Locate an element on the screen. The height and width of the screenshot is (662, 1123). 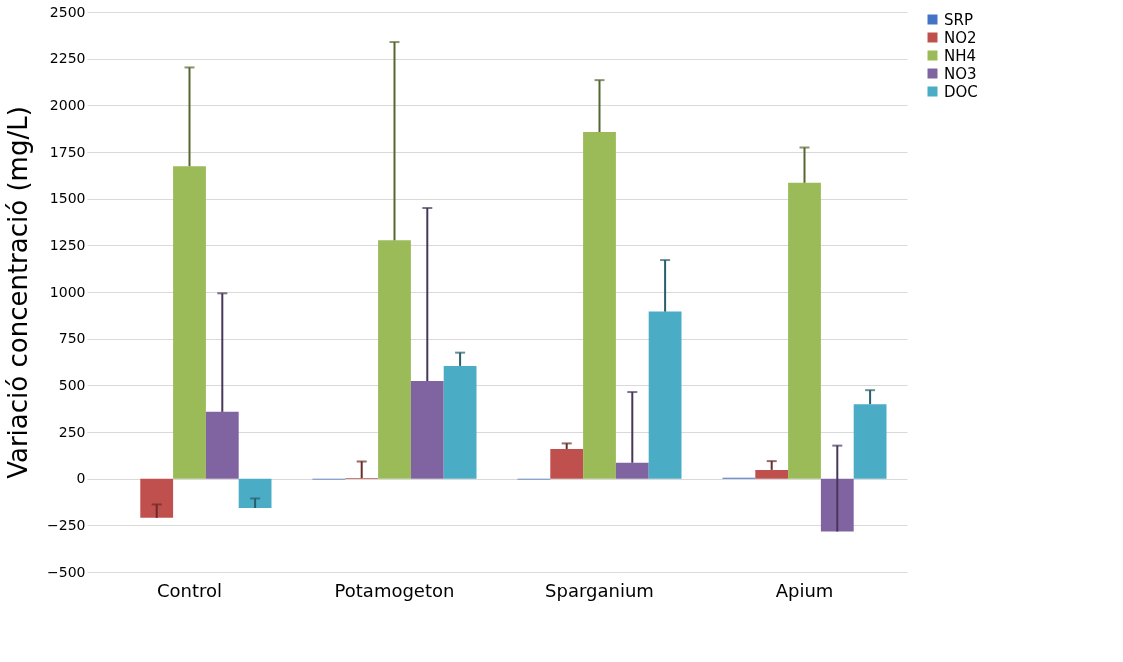
y-tick-label: 1000 is located at coordinates (67, 291).